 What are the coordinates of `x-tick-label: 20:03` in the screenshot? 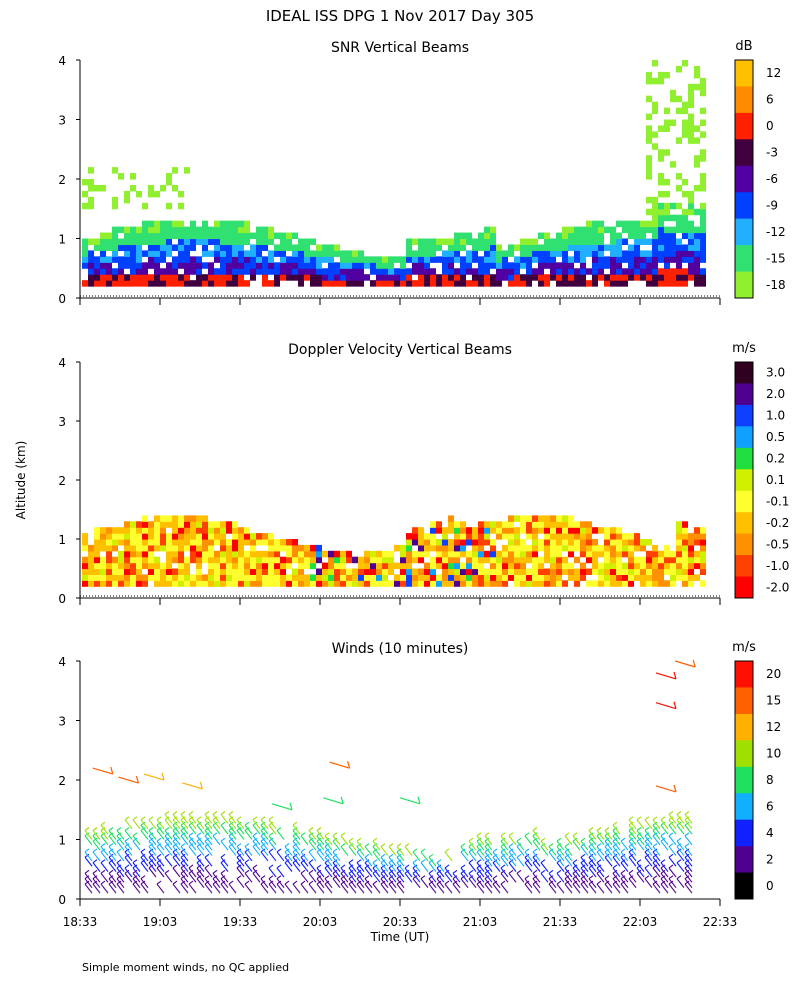 It's located at (320, 922).